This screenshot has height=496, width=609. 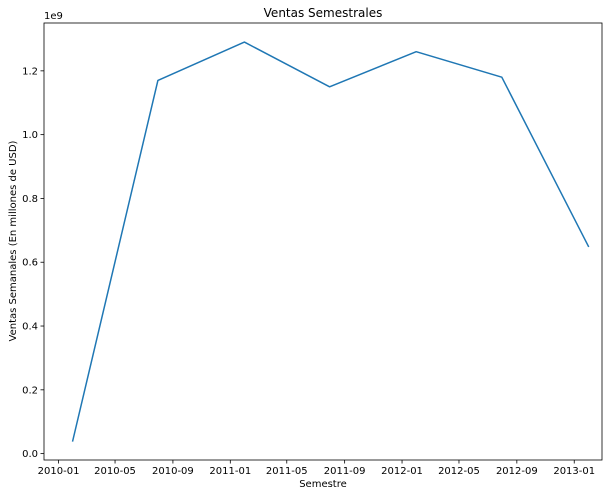 I want to click on x-tick-label: 2011-05, so click(x=287, y=471).